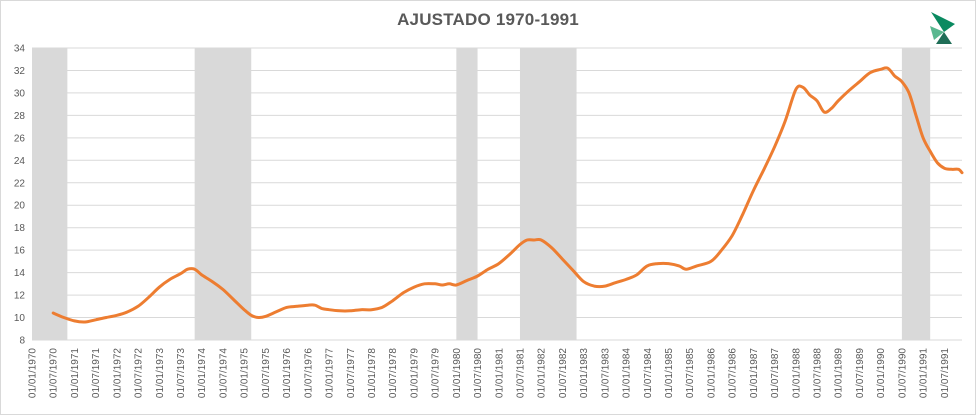 This screenshot has height=415, width=976. Describe the element at coordinates (20, 49) in the screenshot. I see `y-tick-label: 34` at that location.